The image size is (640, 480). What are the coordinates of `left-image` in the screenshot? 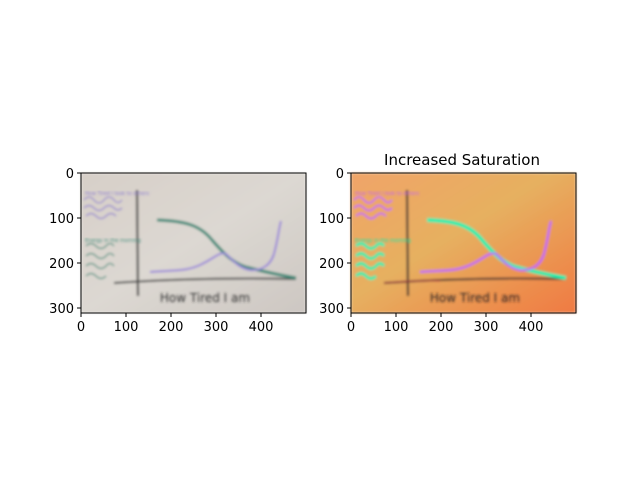 It's located at (193, 243).